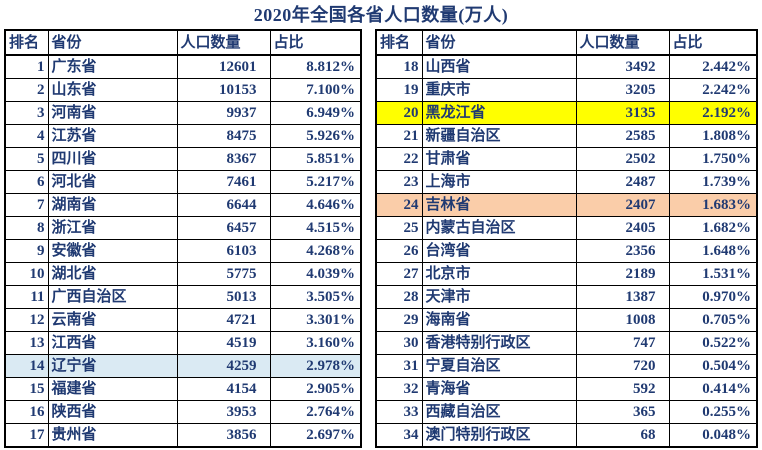 The image size is (762, 450). Describe the element at coordinates (315, 228) in the screenshot. I see `percent-cell: 4.515%` at that location.